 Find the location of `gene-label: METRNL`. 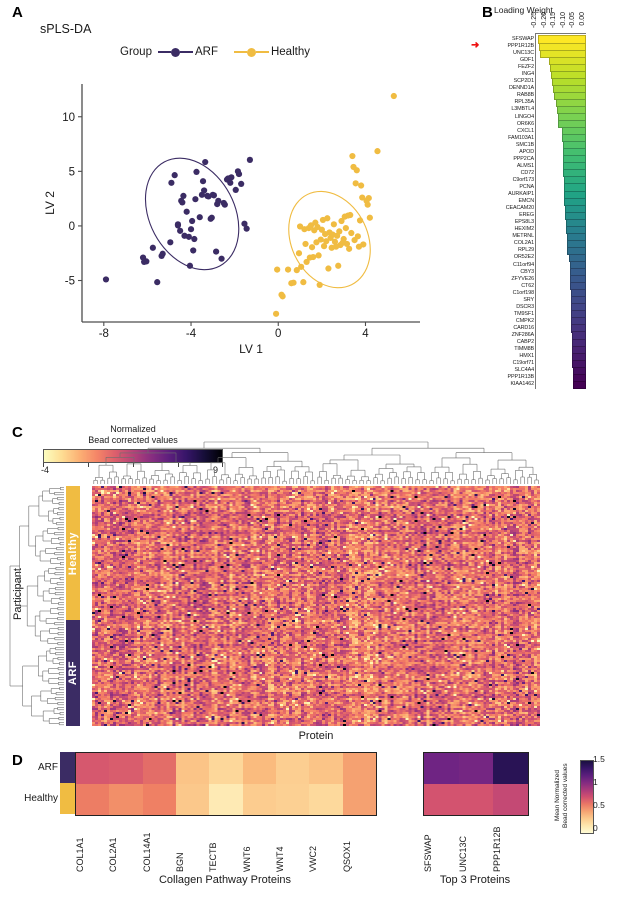

gene-label: METRNL is located at coordinates (523, 236).